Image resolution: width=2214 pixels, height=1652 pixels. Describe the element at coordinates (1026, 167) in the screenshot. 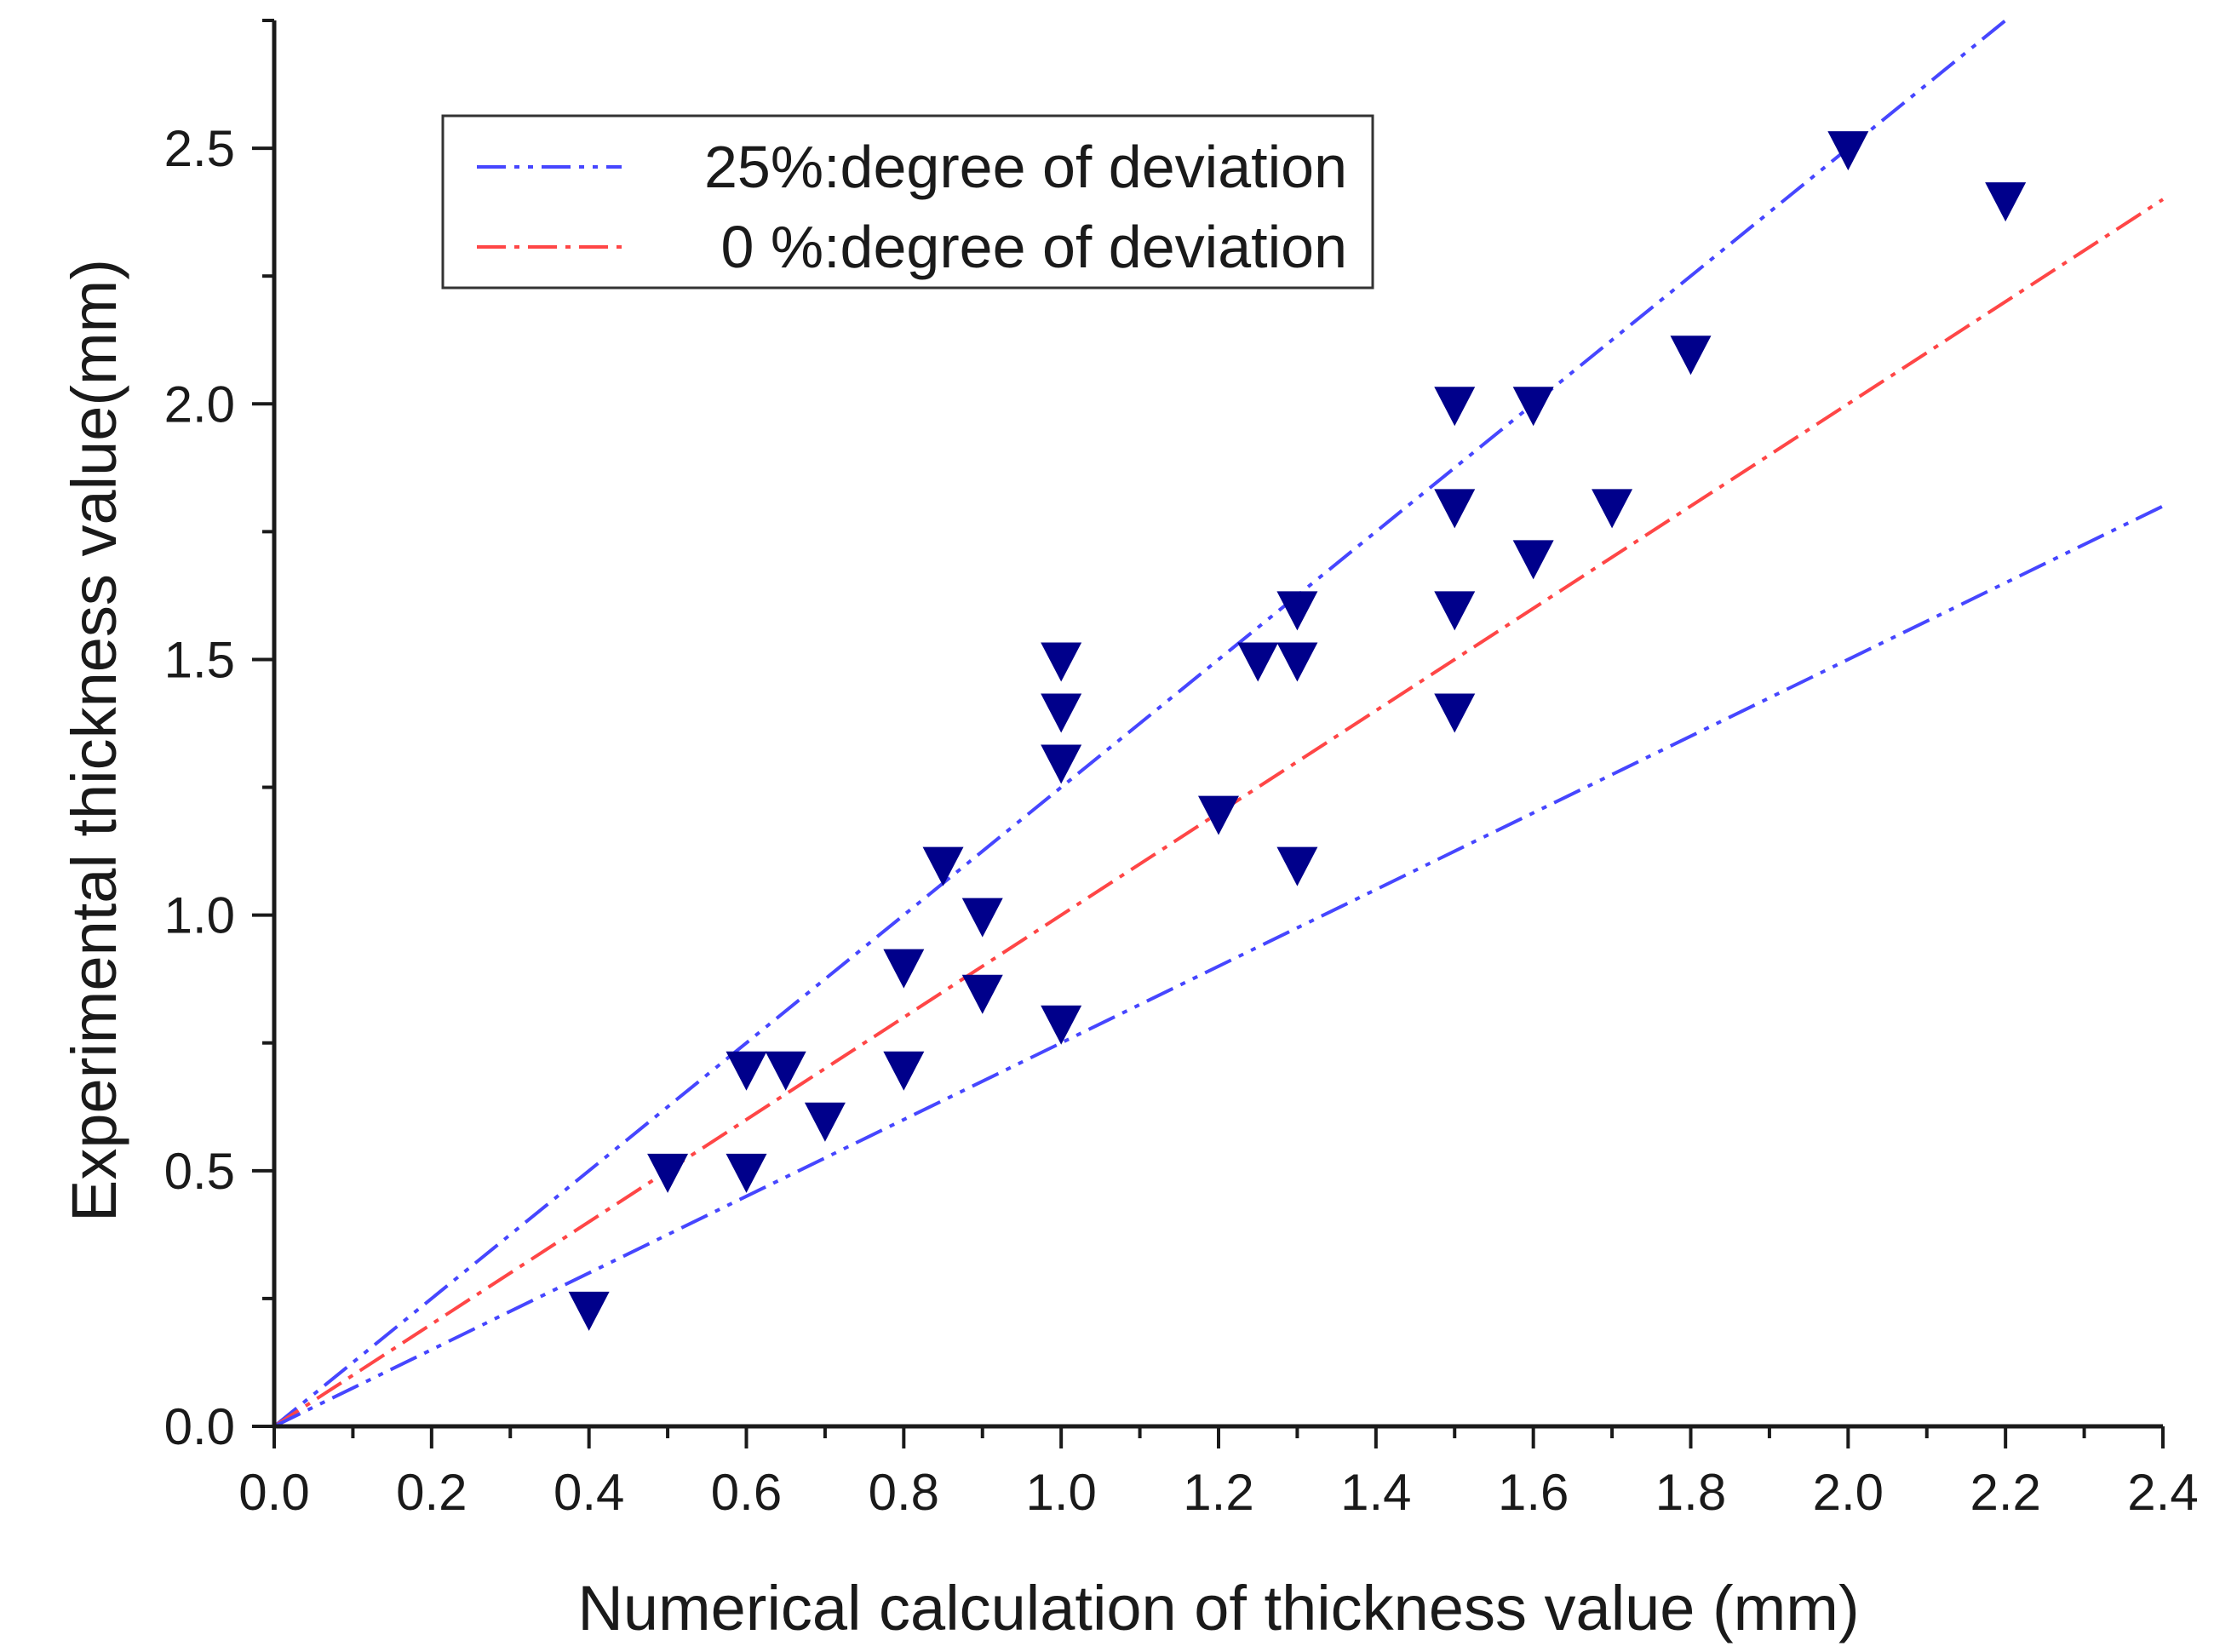

I see `legend-label-25: 25%:degree of deviation` at that location.